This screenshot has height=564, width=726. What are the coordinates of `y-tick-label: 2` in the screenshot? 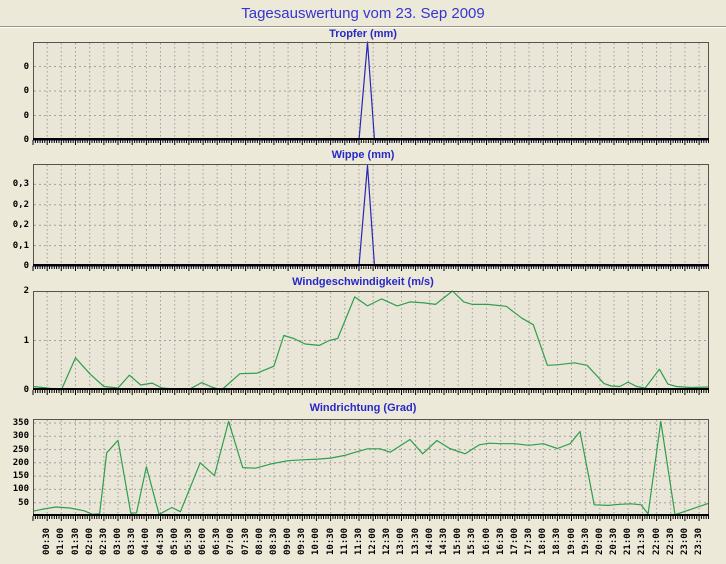 It's located at (26, 291).